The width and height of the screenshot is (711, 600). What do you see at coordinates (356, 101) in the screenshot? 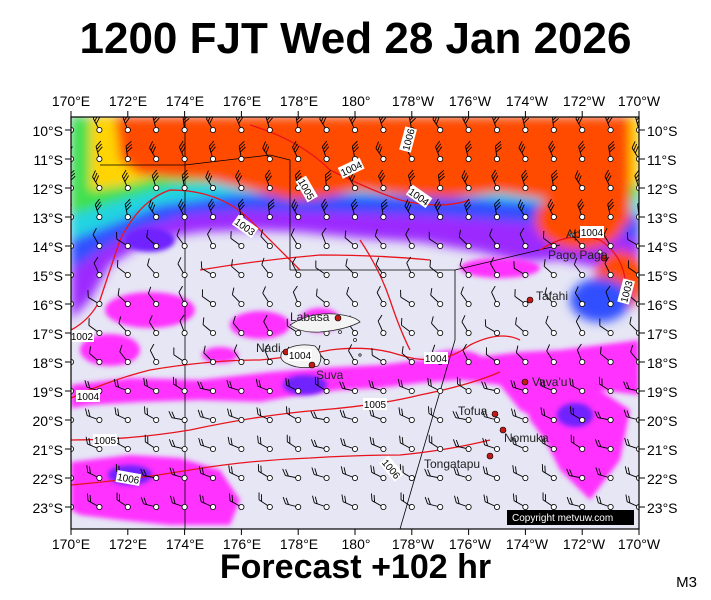
I see `lon-label-top: 180°` at bounding box center [356, 101].